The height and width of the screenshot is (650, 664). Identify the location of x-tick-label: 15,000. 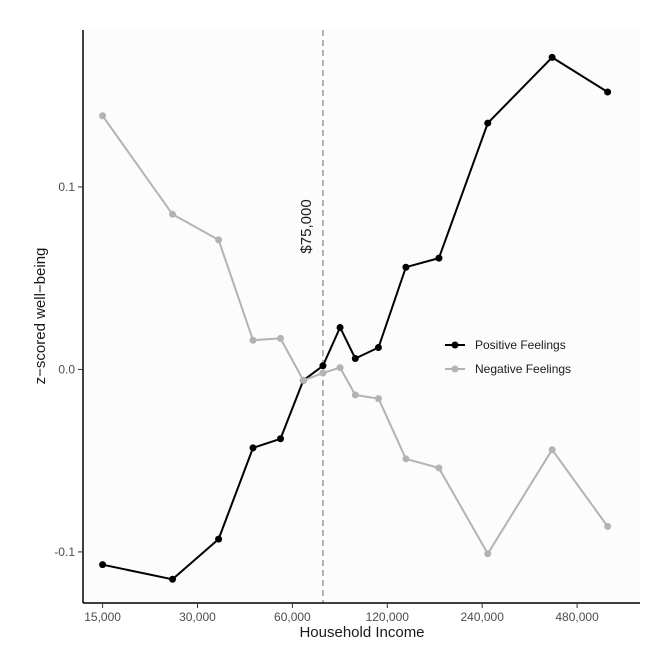
(102, 617).